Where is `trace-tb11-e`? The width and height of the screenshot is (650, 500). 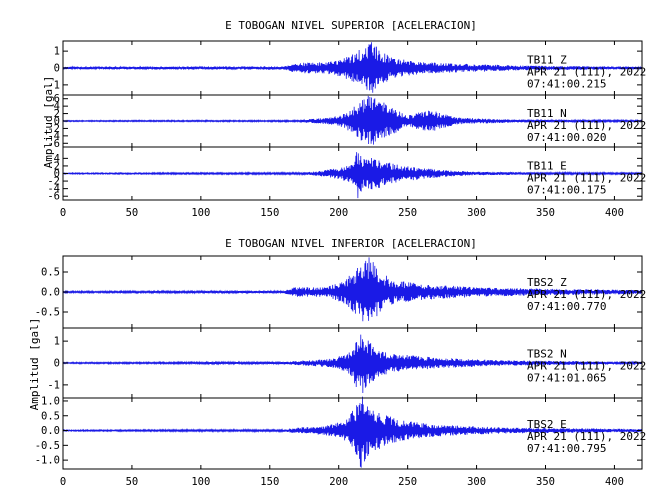
trace-tb11-e is located at coordinates (352, 175).